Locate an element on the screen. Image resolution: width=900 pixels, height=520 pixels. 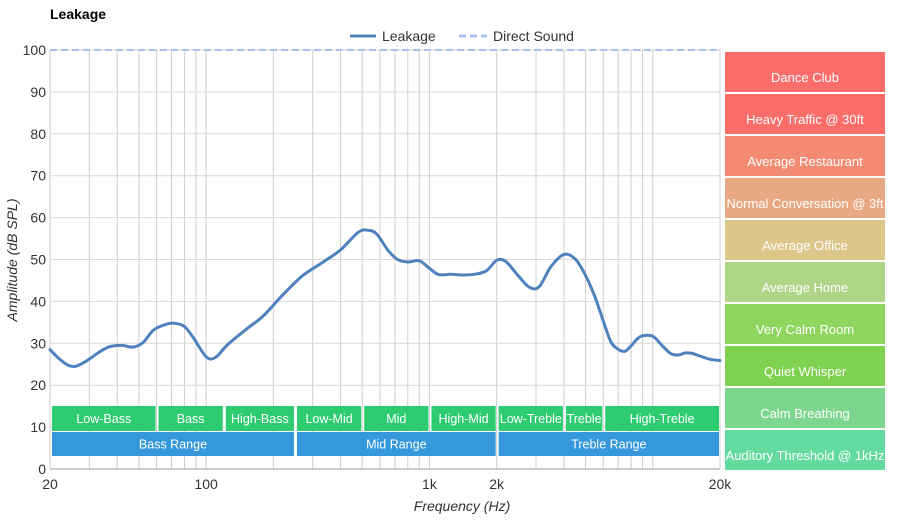
band-label: Treble Range is located at coordinates (608, 445).